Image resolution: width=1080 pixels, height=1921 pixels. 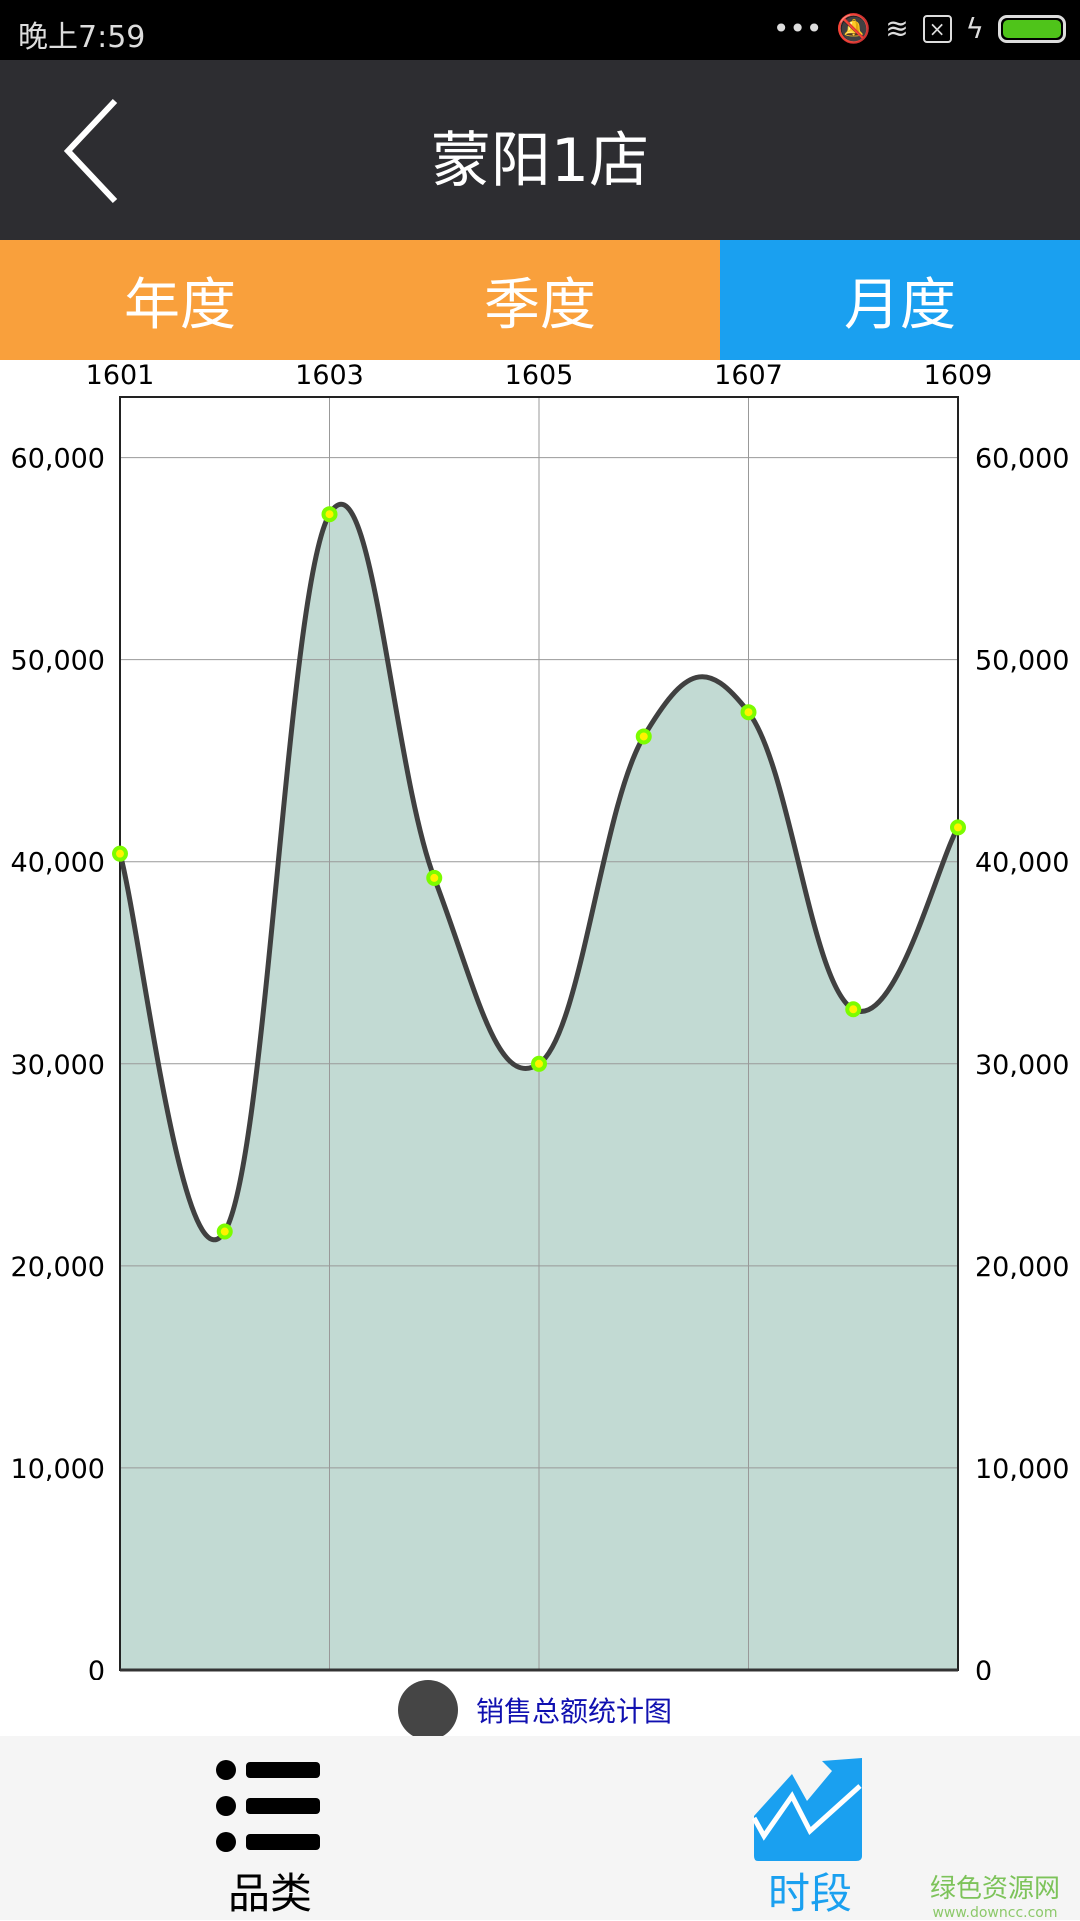 I want to click on watermark: 绿色资源网 www.downcc.com, so click(x=995, y=1894).